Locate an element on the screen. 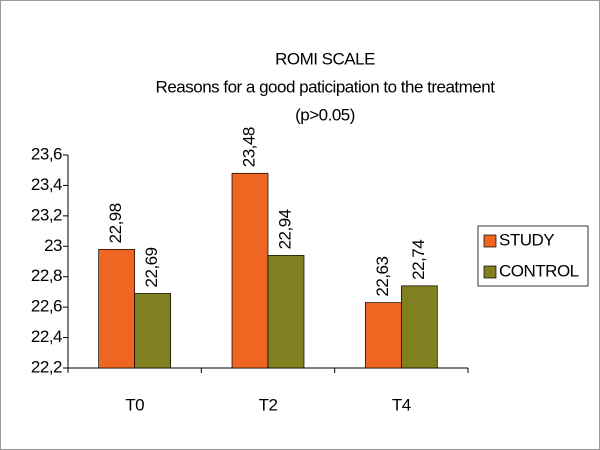 The height and width of the screenshot is (450, 600). value-label: 22,63 is located at coordinates (382, 276).